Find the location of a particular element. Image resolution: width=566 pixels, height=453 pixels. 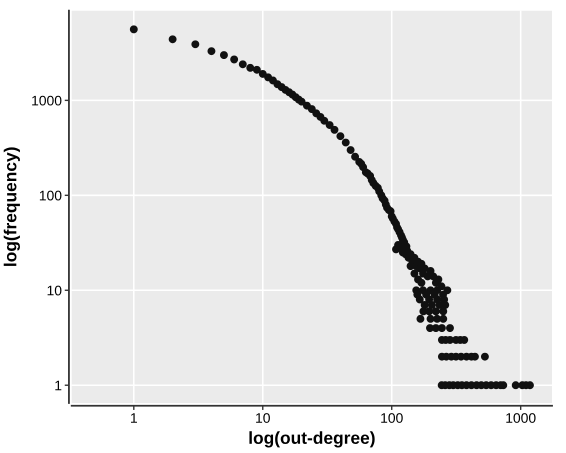

x-tick-label: 10 is located at coordinates (263, 418).